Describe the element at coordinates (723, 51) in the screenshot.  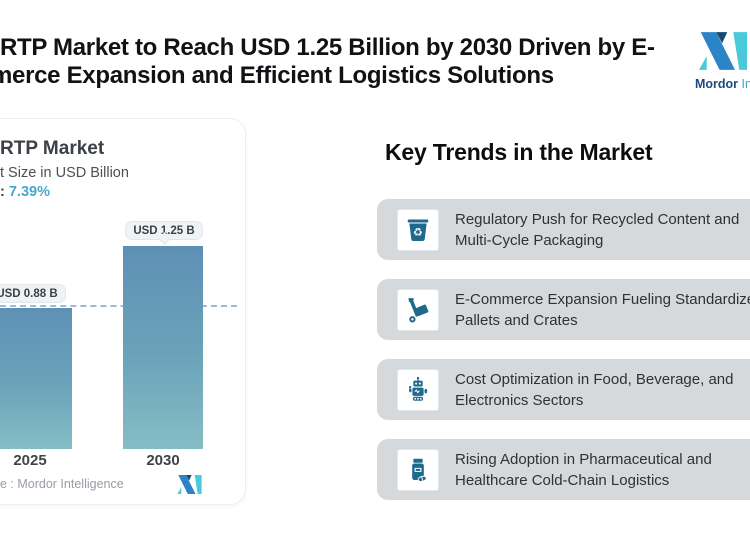
I see `mordor-logo-icon` at that location.